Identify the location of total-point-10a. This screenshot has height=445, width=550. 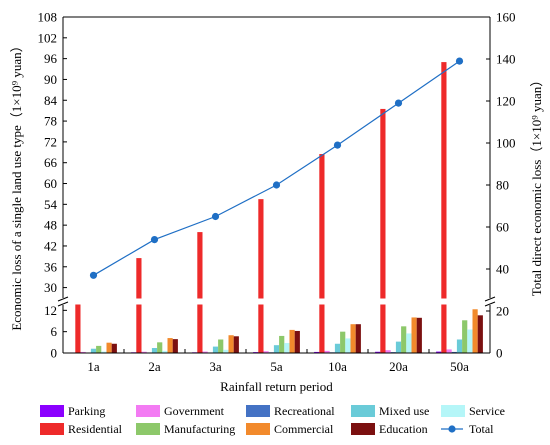
(337, 145).